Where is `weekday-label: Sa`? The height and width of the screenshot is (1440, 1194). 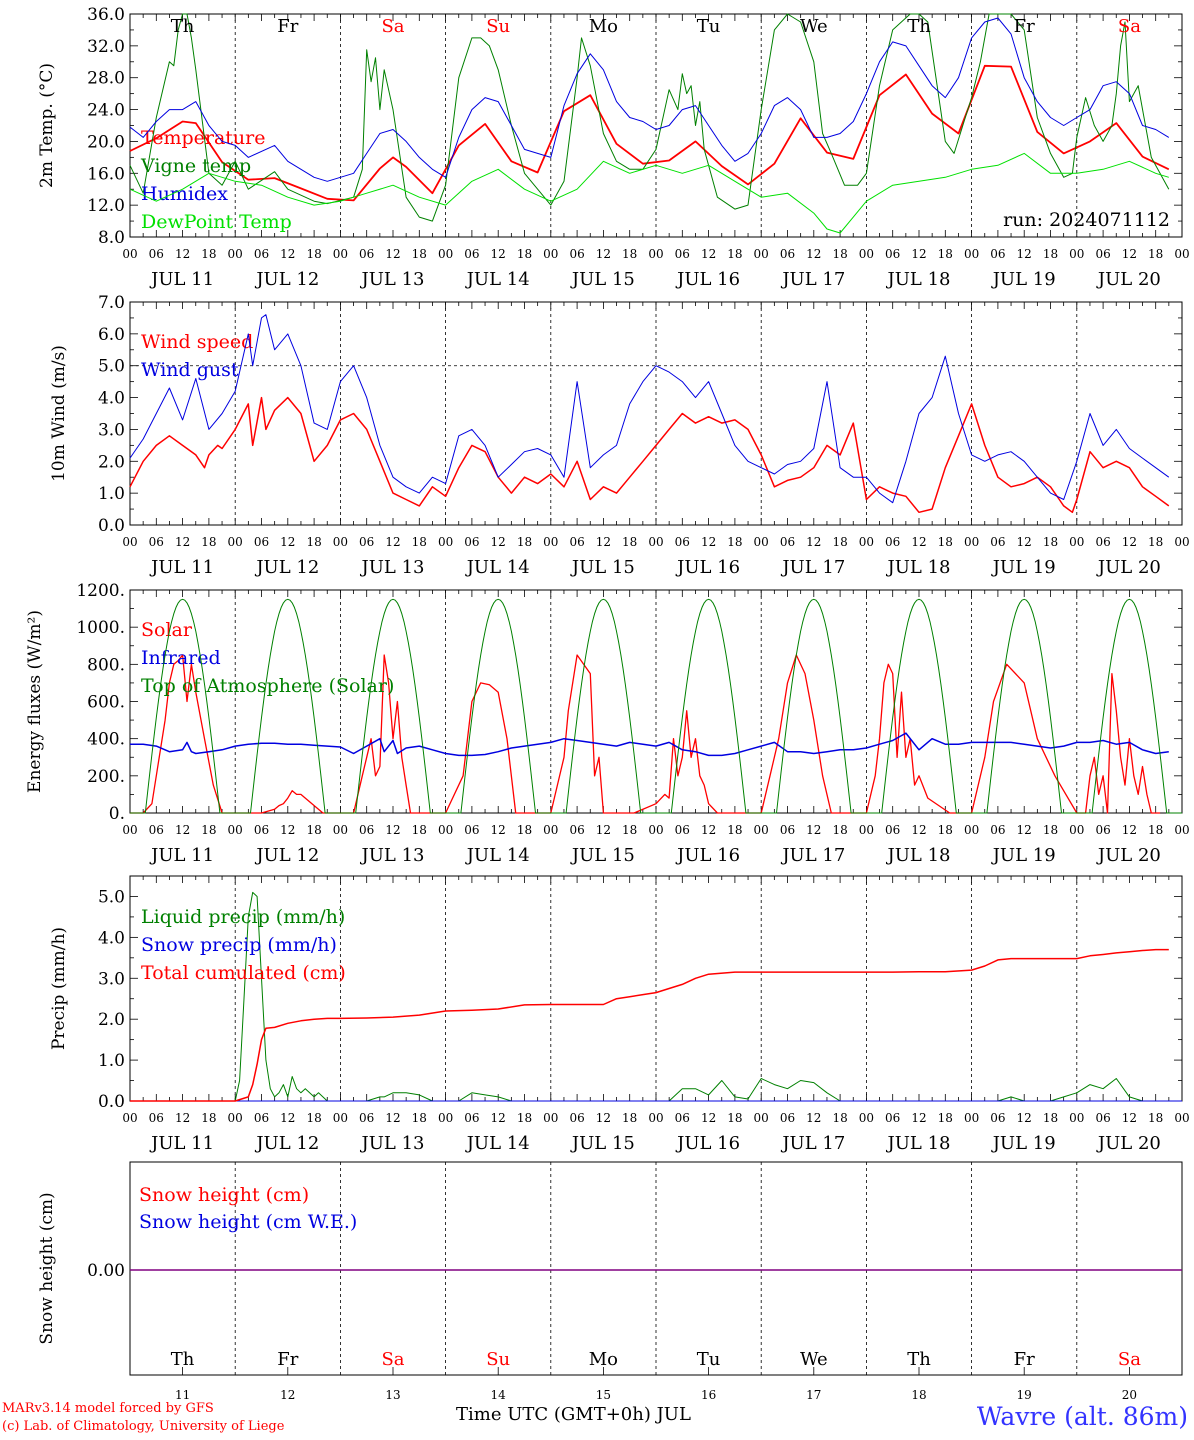 weekday-label: Sa is located at coordinates (392, 26).